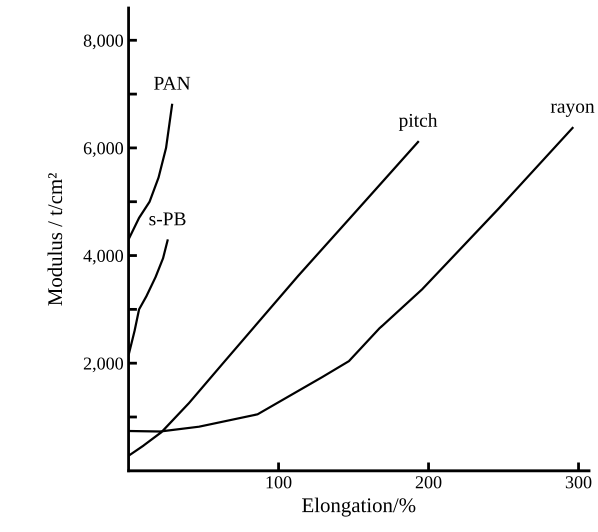 Image resolution: width=598 pixels, height=532 pixels. What do you see at coordinates (55, 239) in the screenshot?
I see `y-axis-title: Modulus / t/cm²` at bounding box center [55, 239].